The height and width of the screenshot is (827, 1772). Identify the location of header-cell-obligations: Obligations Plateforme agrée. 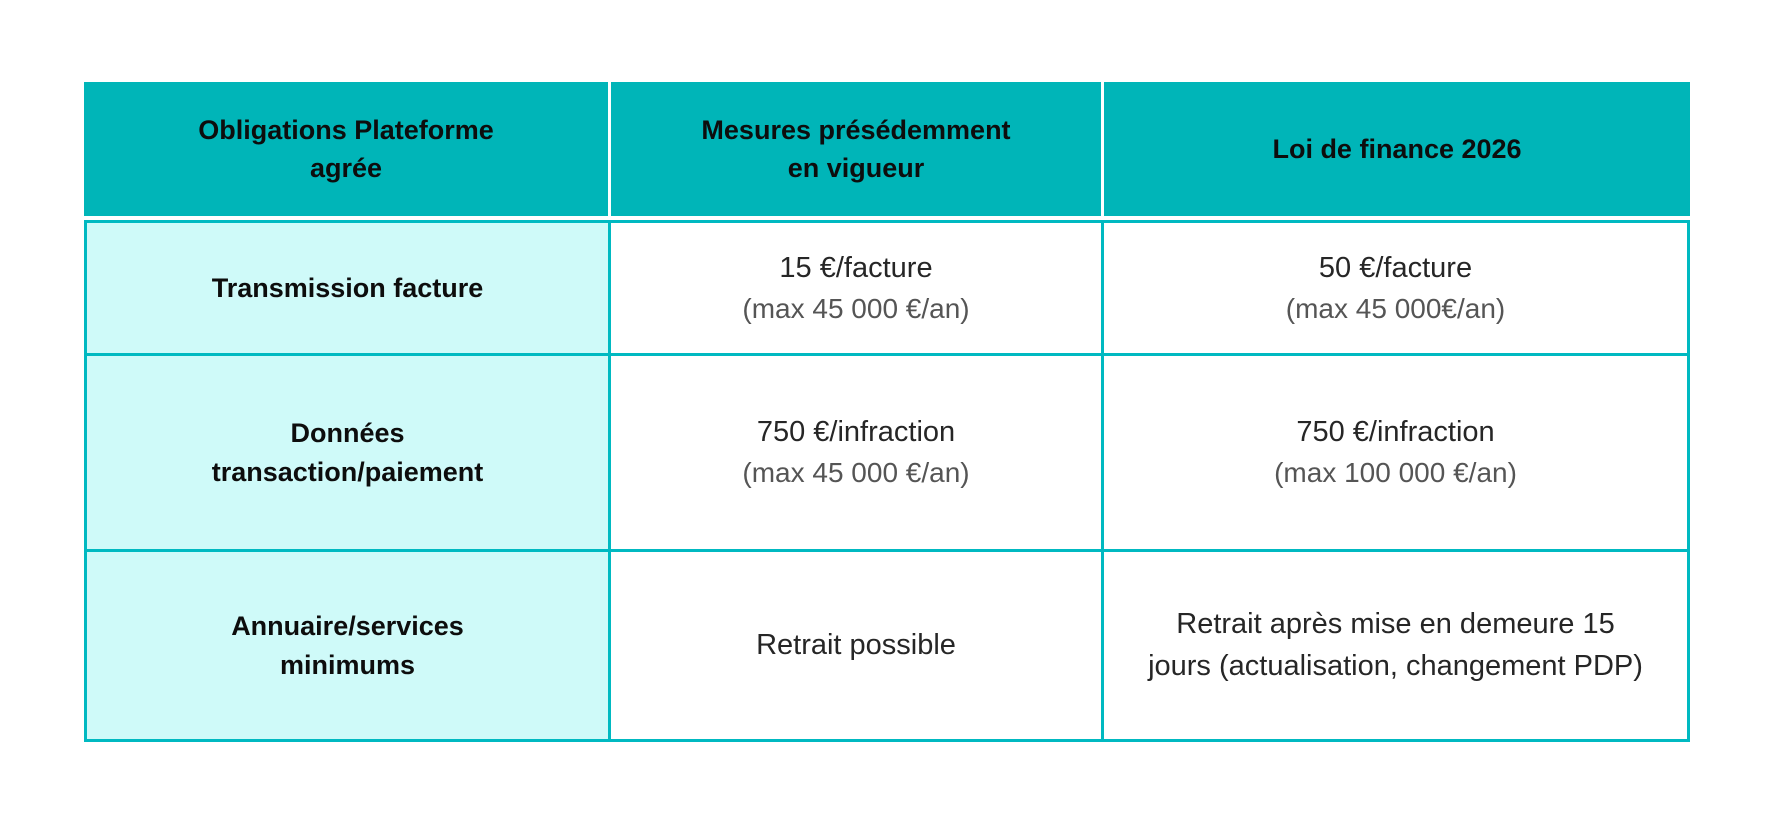
(347, 151).